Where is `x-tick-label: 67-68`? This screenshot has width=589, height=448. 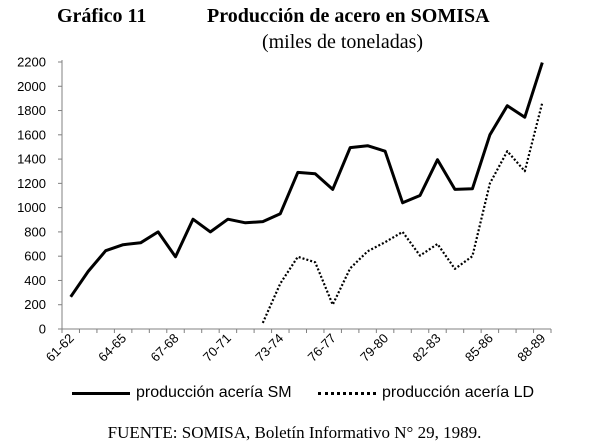 x-tick-label: 67-68 is located at coordinates (165, 348).